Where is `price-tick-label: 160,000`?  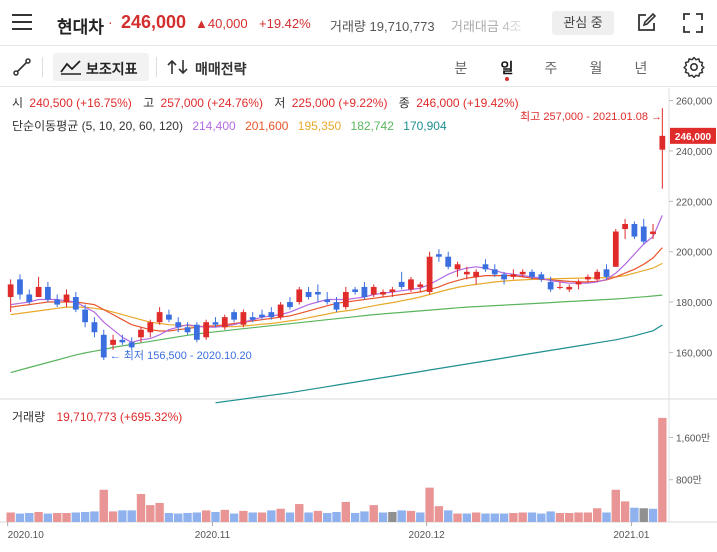 price-tick-label: 160,000 is located at coordinates (694, 353).